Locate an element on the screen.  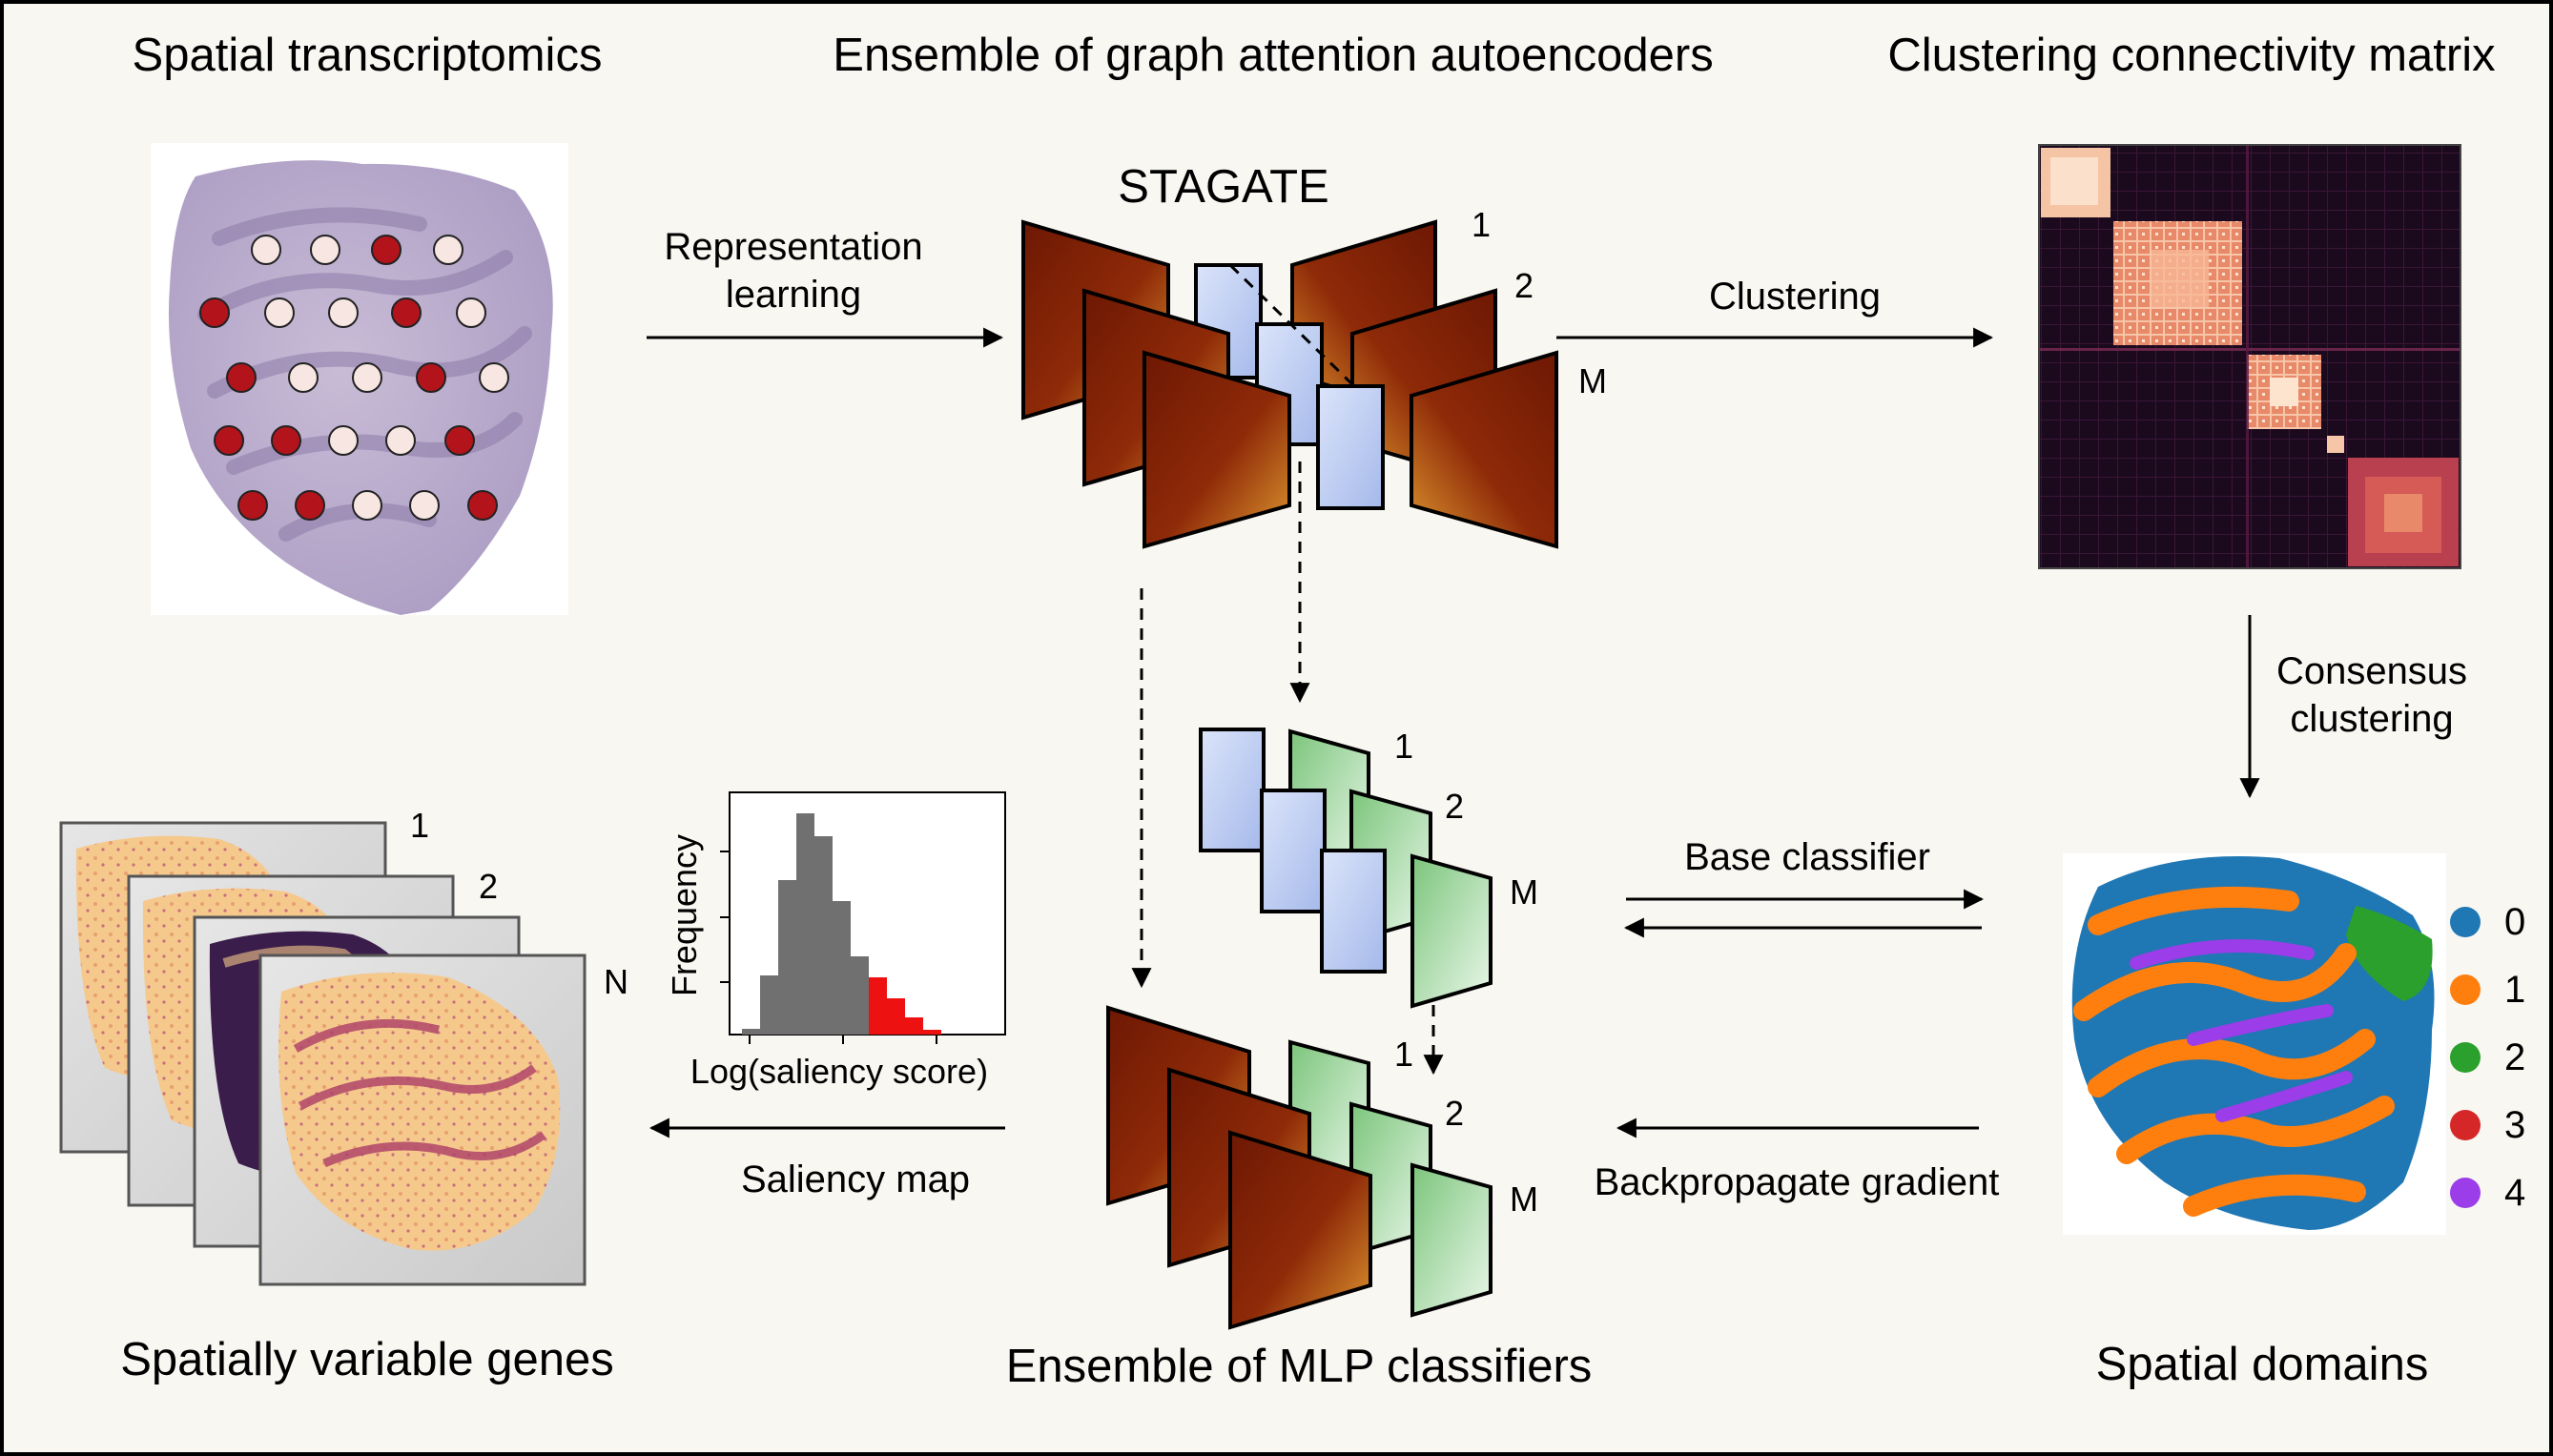
label-backpropagate: Backpropagate gradient is located at coordinates (1797, 1182).